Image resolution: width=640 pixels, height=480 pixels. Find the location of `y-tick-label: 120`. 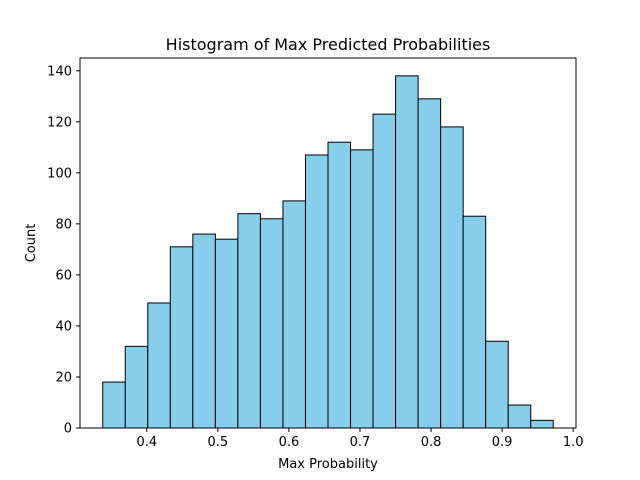

y-tick-label: 120 is located at coordinates (59, 122).